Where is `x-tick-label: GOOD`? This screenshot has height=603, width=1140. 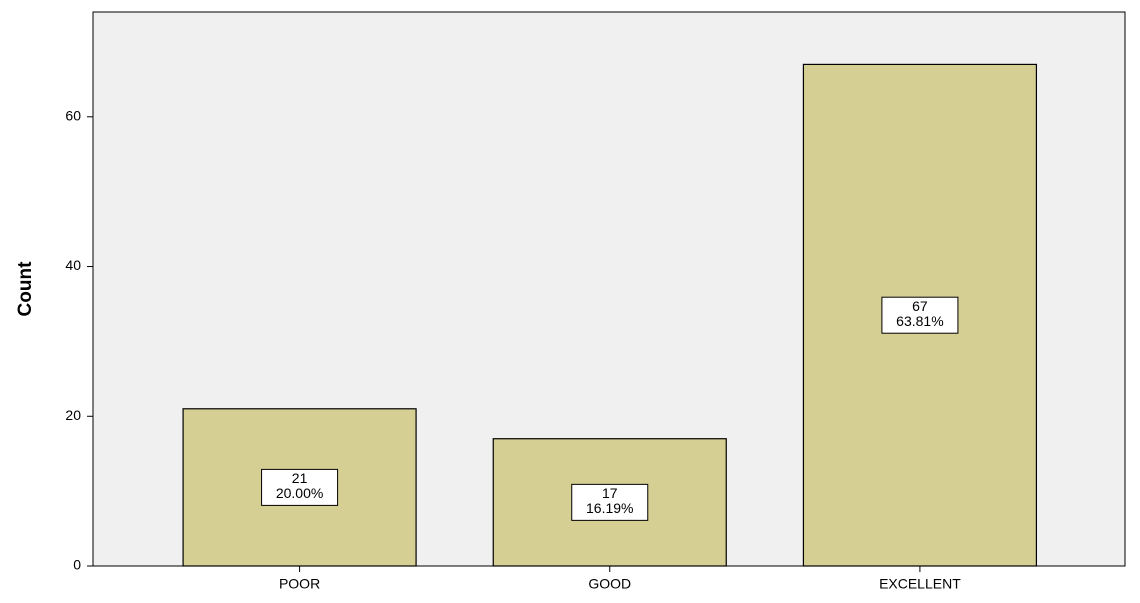
x-tick-label: GOOD is located at coordinates (609, 584).